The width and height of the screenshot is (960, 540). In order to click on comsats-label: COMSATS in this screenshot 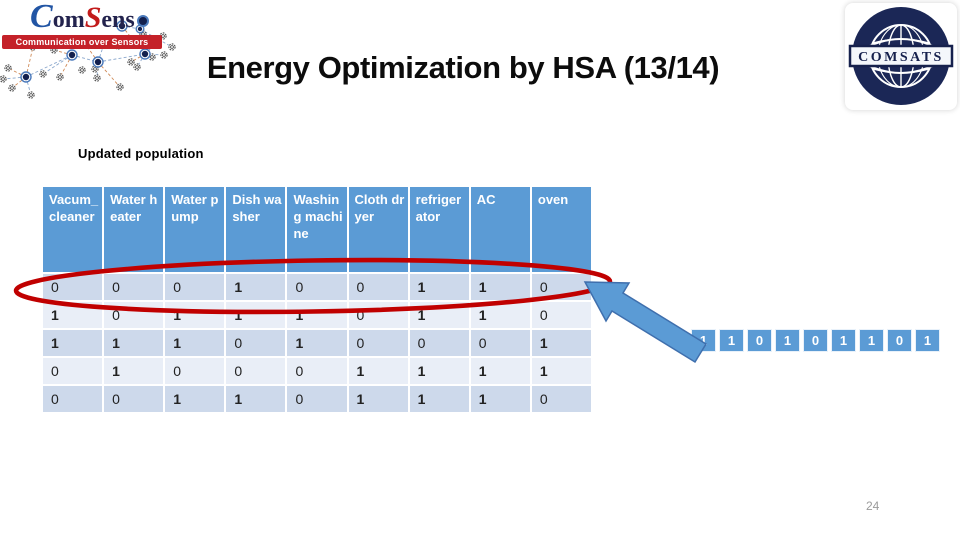, I will do `click(901, 57)`.